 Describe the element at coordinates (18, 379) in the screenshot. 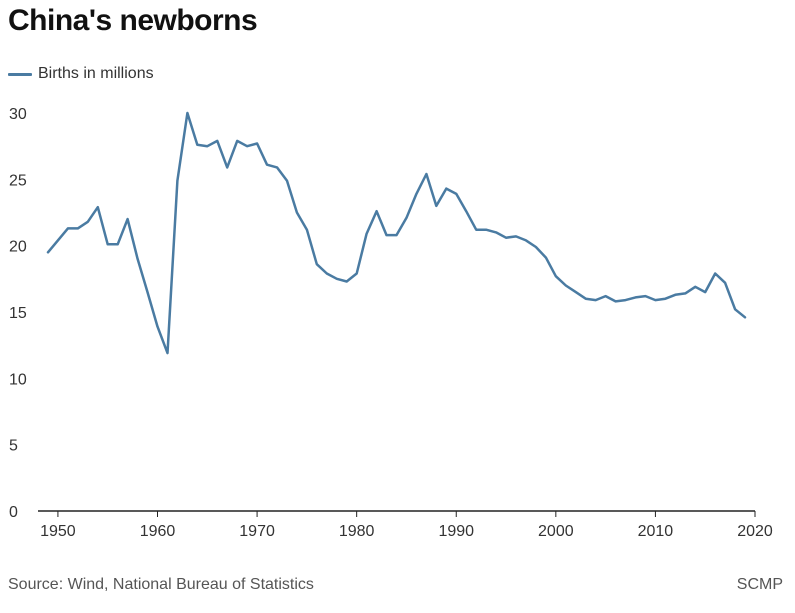

I see `y-tick-label: 10` at that location.